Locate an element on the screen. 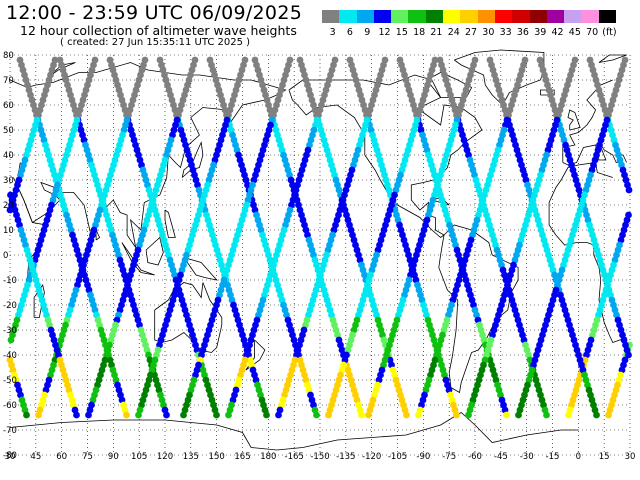 The image size is (640, 480). legend-label: 36 is located at coordinates (522, 32).